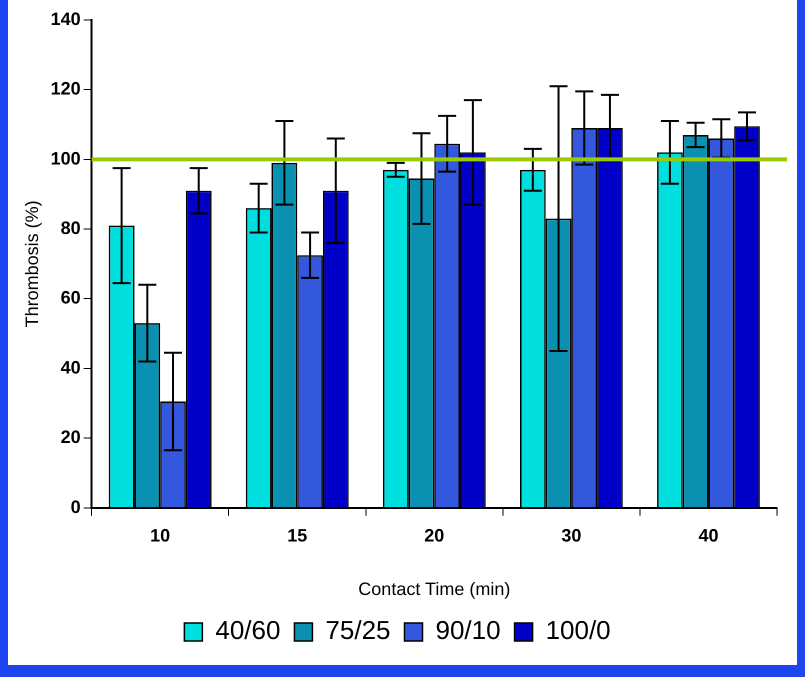 This screenshot has width=805, height=677. Describe the element at coordinates (468, 630) in the screenshot. I see `legend-label: 90/10` at that location.